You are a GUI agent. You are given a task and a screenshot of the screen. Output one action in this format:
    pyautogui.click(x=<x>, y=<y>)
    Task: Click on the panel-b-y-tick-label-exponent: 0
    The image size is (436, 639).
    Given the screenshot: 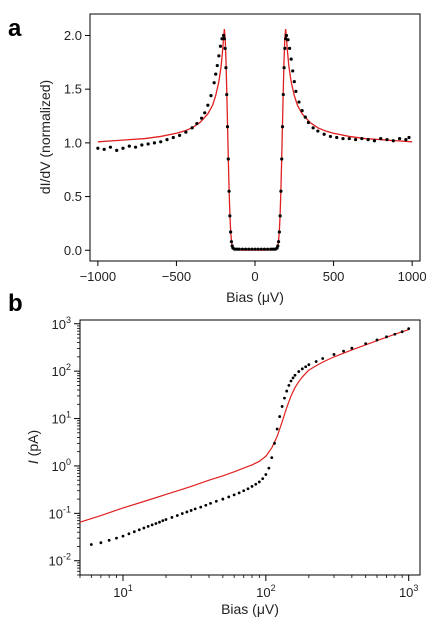 What is the action you would take?
    pyautogui.click(x=68, y=462)
    